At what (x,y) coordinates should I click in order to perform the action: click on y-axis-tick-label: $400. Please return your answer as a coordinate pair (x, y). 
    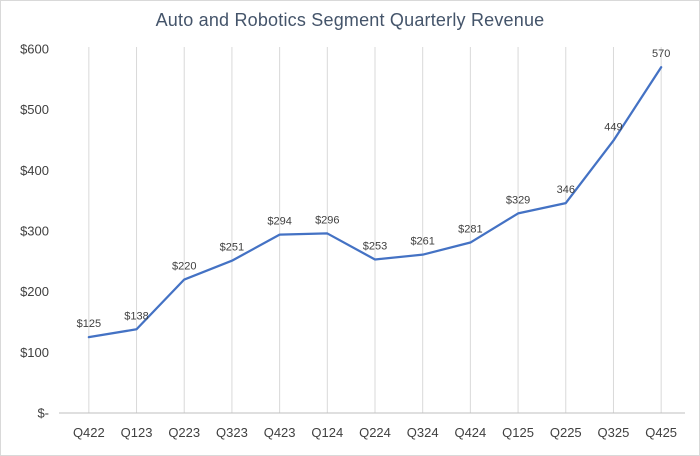
    Looking at the image, I should click on (34, 170).